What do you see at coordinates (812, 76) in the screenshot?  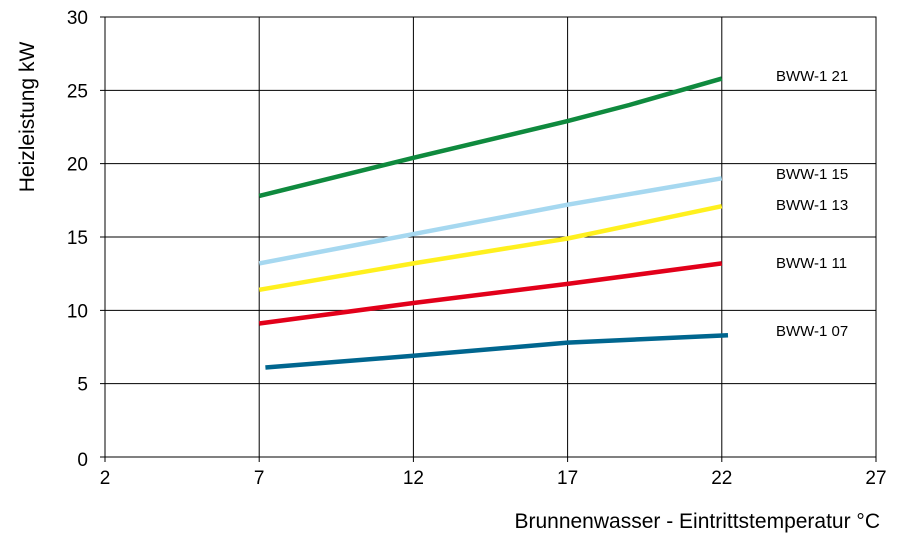 I see `series-label: BWW-1 21` at bounding box center [812, 76].